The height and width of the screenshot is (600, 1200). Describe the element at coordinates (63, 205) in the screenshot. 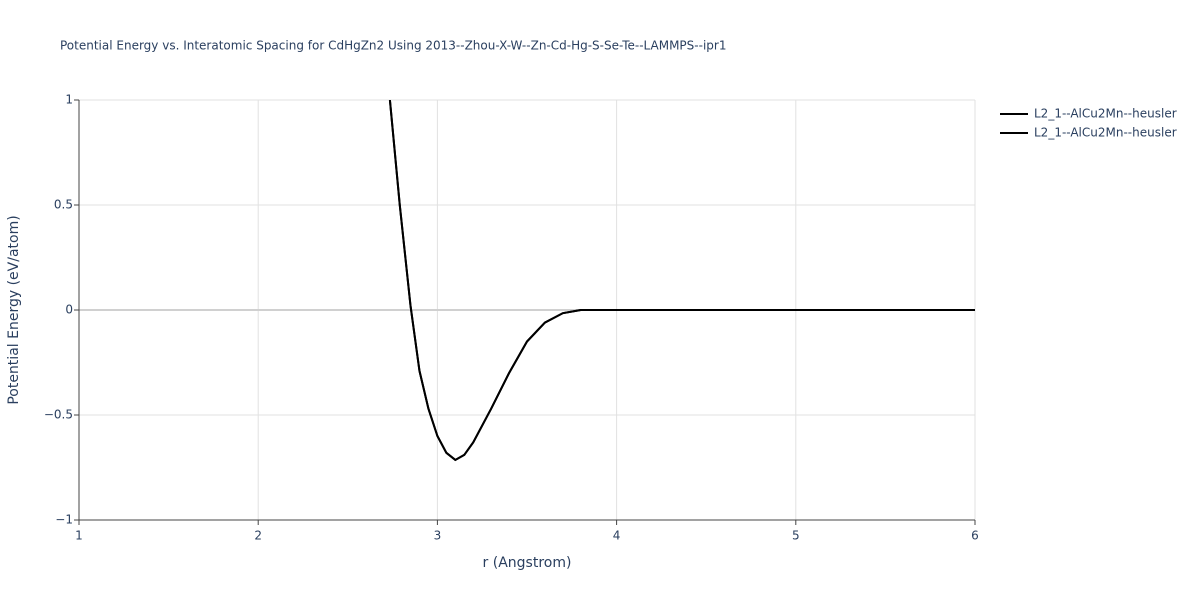

I see `y-tick-label: 0.5` at that location.